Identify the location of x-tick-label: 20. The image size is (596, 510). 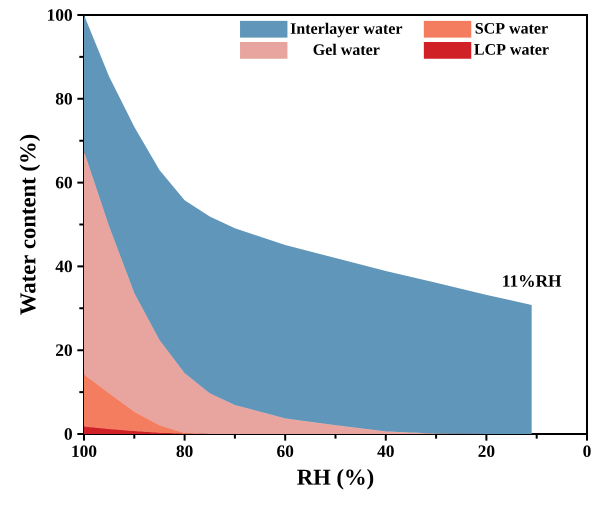
(486, 451).